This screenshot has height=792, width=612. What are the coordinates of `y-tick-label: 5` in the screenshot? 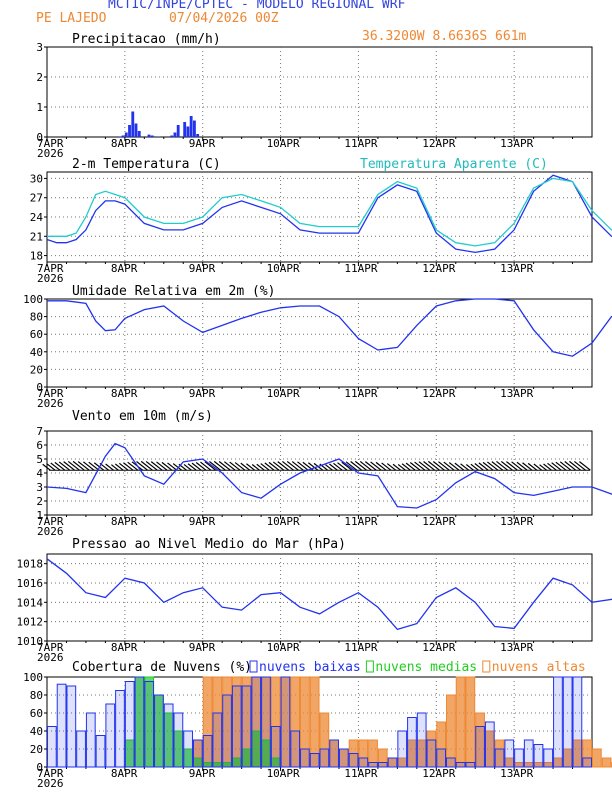 It's located at (39, 459).